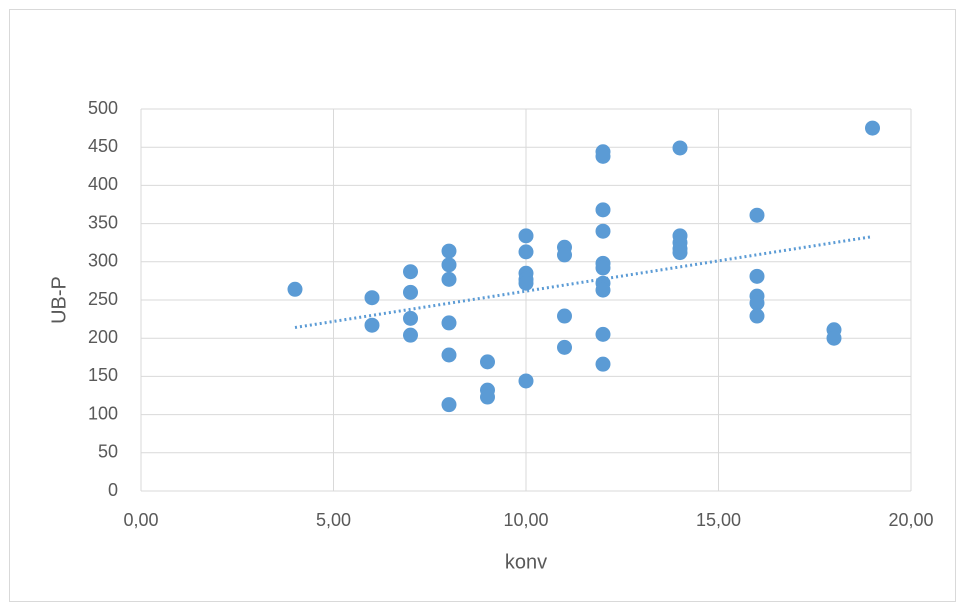 The height and width of the screenshot is (603, 957). What do you see at coordinates (103, 337) in the screenshot?
I see `y-tick-label: 200` at bounding box center [103, 337].